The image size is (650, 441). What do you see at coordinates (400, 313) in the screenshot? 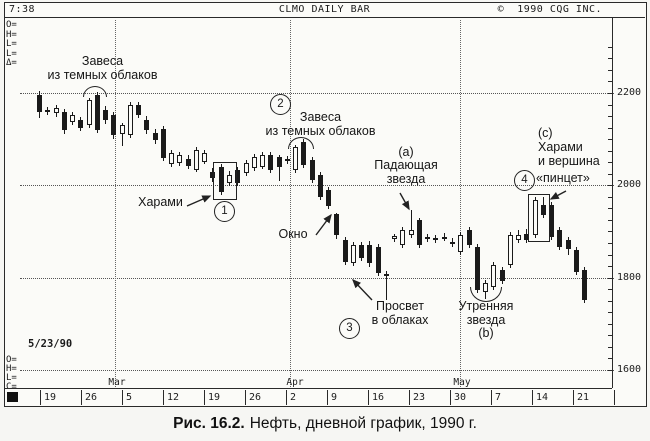
I see `piercing-label: Просвет в облаках` at bounding box center [400, 313].